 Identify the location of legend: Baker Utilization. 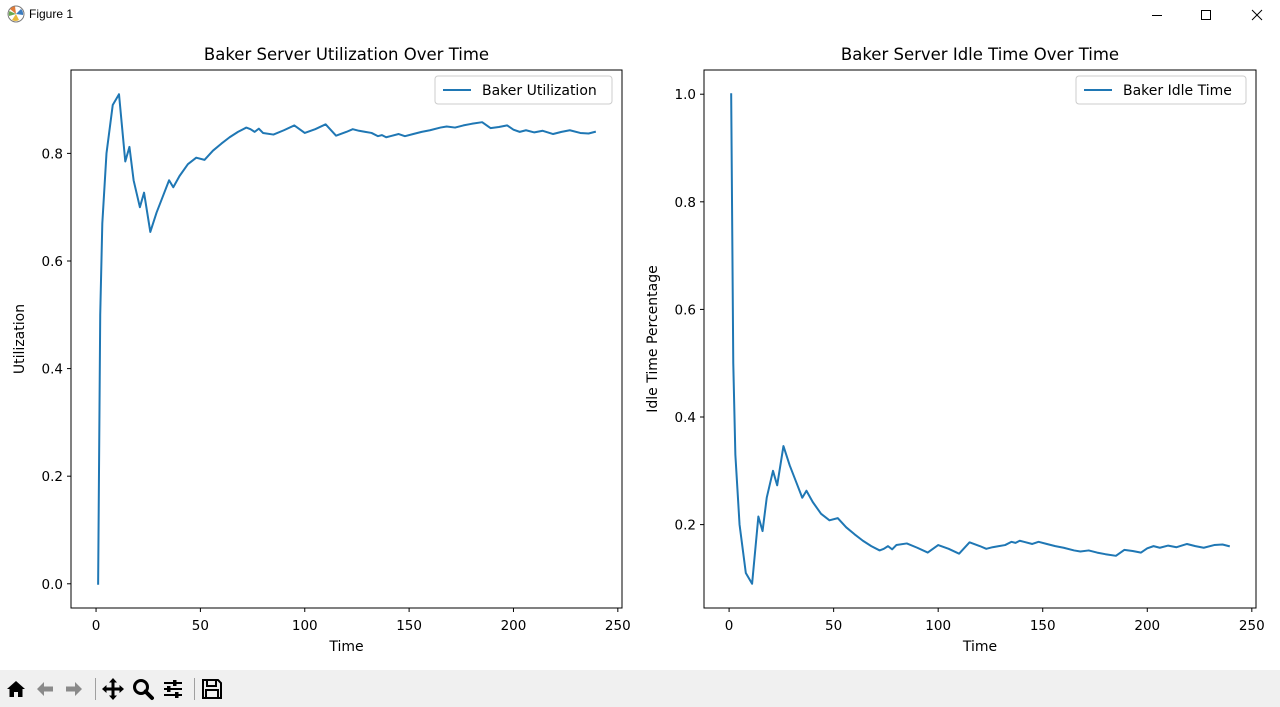
(523, 90).